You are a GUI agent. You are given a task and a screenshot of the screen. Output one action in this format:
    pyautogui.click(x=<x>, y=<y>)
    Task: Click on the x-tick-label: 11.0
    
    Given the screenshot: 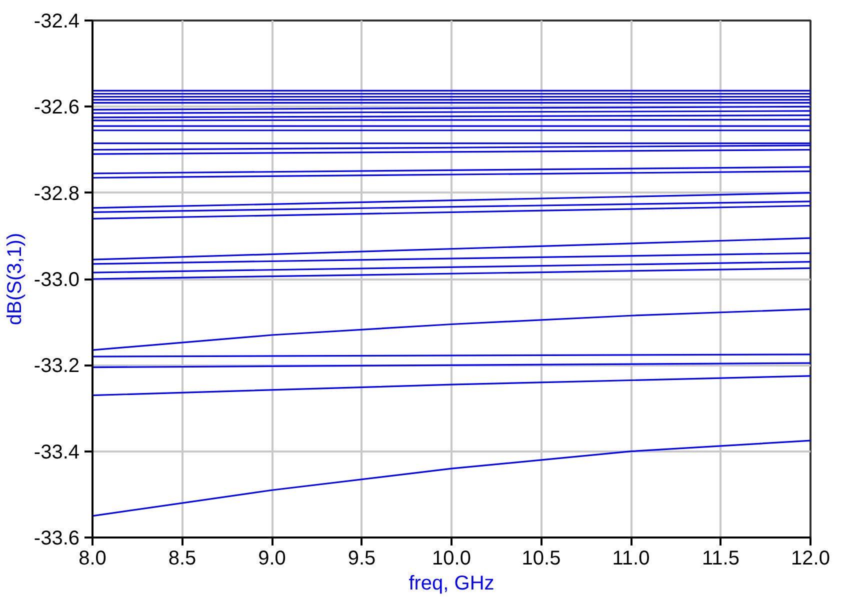 What is the action you would take?
    pyautogui.click(x=631, y=559)
    